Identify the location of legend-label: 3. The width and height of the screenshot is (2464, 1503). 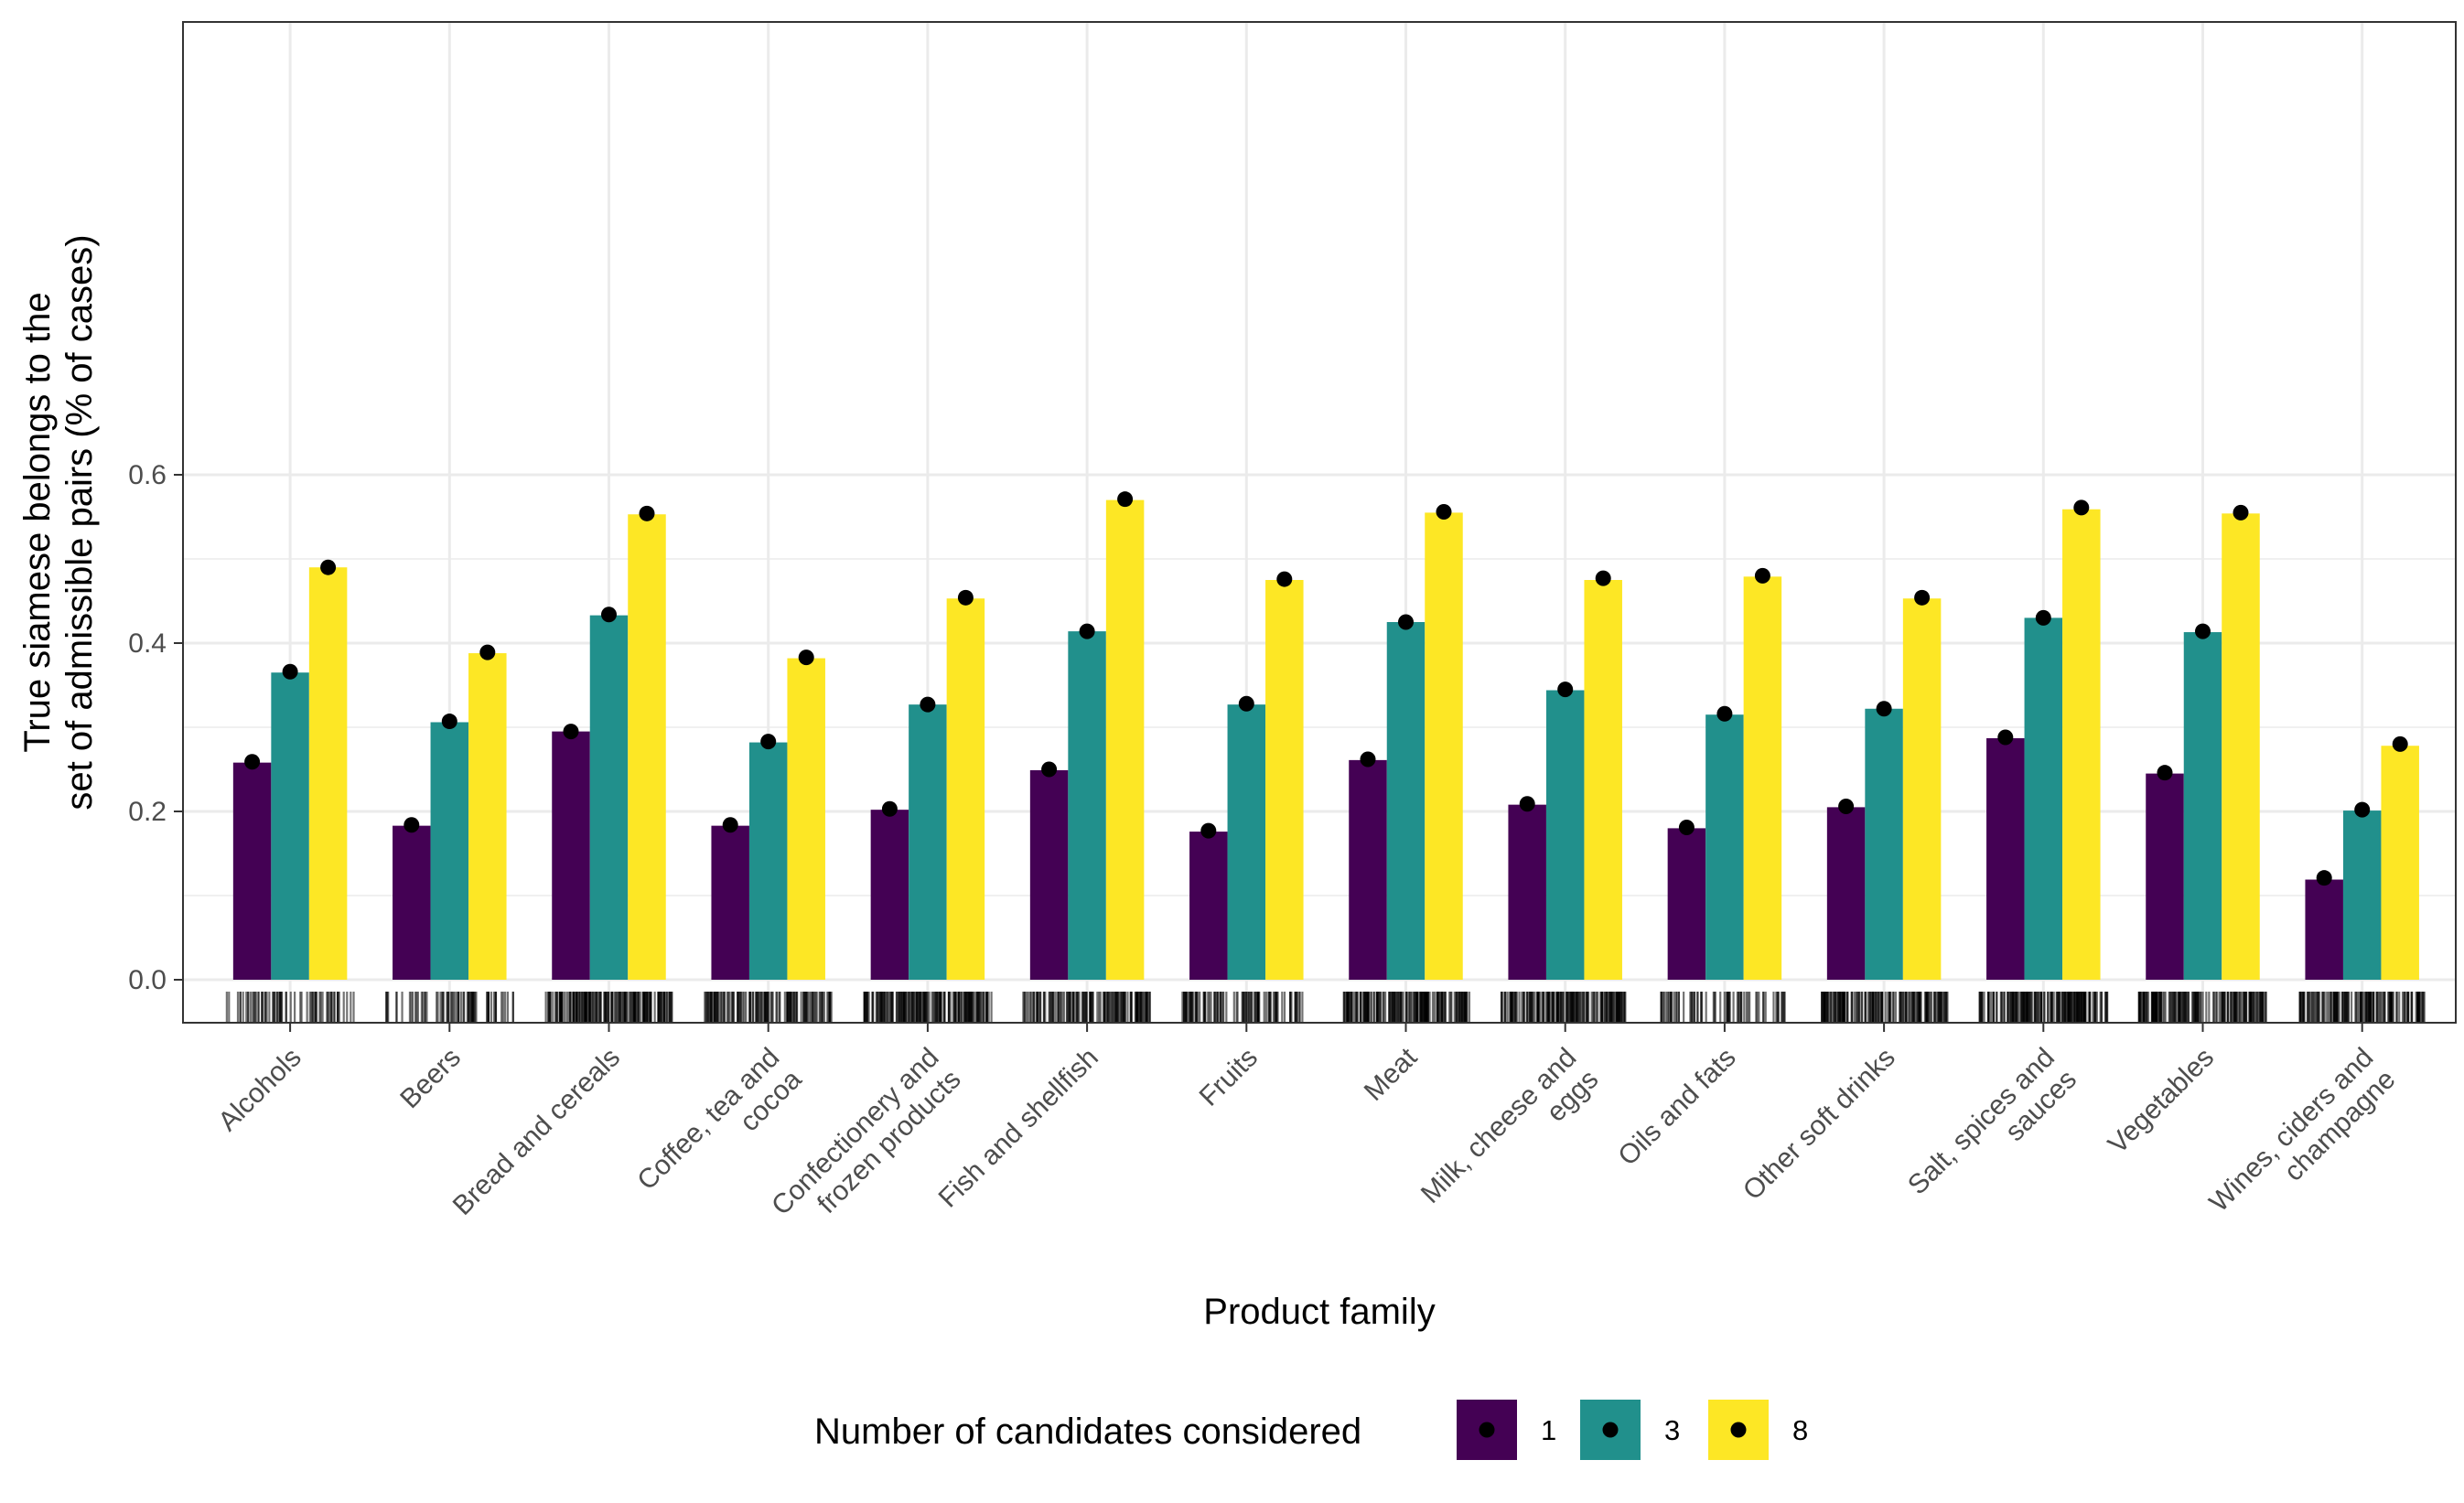
(1672, 1430).